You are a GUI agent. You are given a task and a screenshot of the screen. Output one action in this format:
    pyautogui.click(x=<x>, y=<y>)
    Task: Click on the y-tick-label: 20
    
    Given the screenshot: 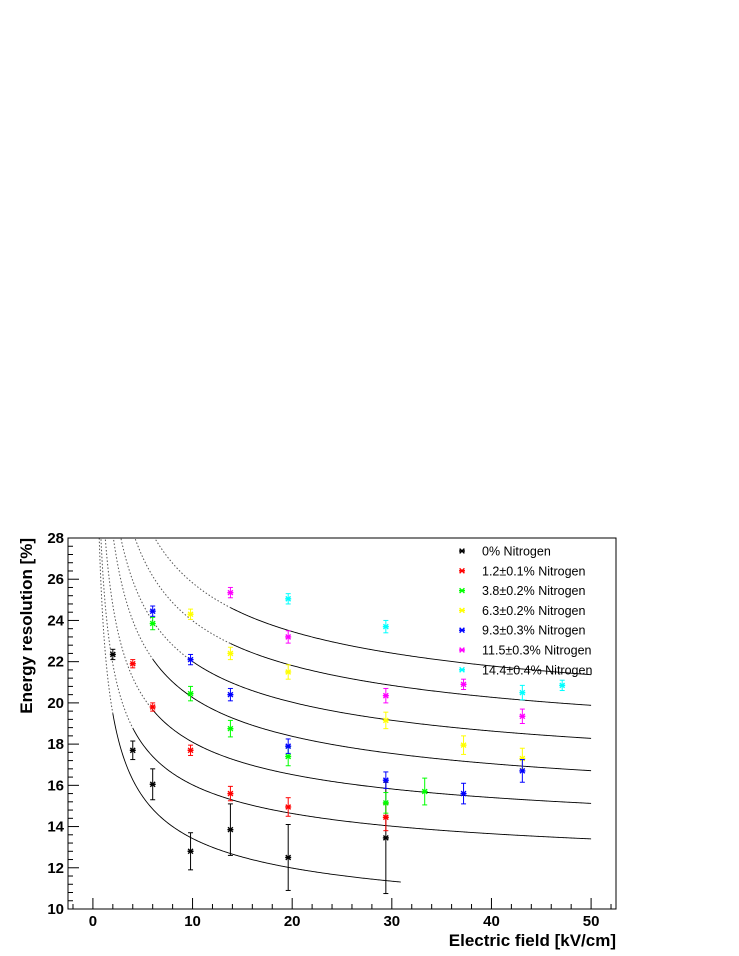 What is the action you would take?
    pyautogui.click(x=55, y=703)
    